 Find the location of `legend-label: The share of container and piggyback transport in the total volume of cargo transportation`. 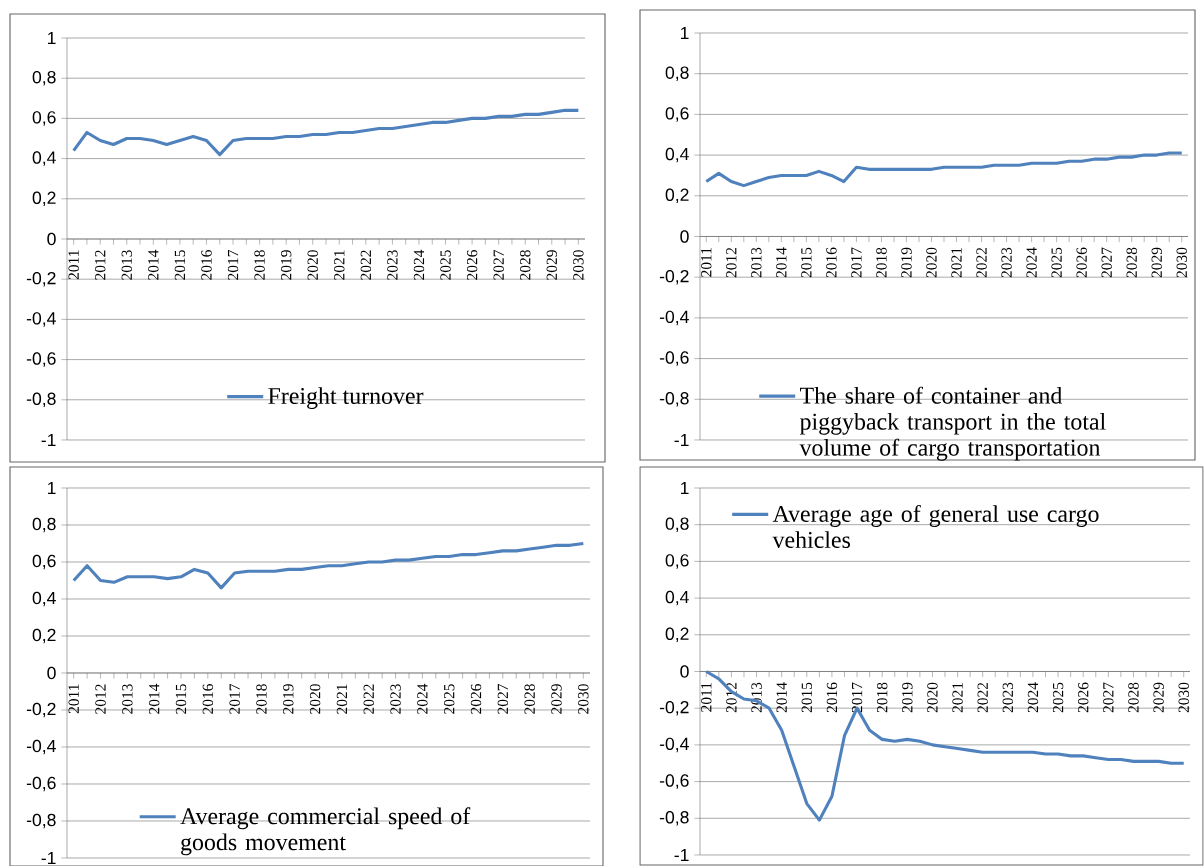

legend-label: The share of container and piggyback transport in the total volume of cargo transportation is located at coordinates (952, 423).